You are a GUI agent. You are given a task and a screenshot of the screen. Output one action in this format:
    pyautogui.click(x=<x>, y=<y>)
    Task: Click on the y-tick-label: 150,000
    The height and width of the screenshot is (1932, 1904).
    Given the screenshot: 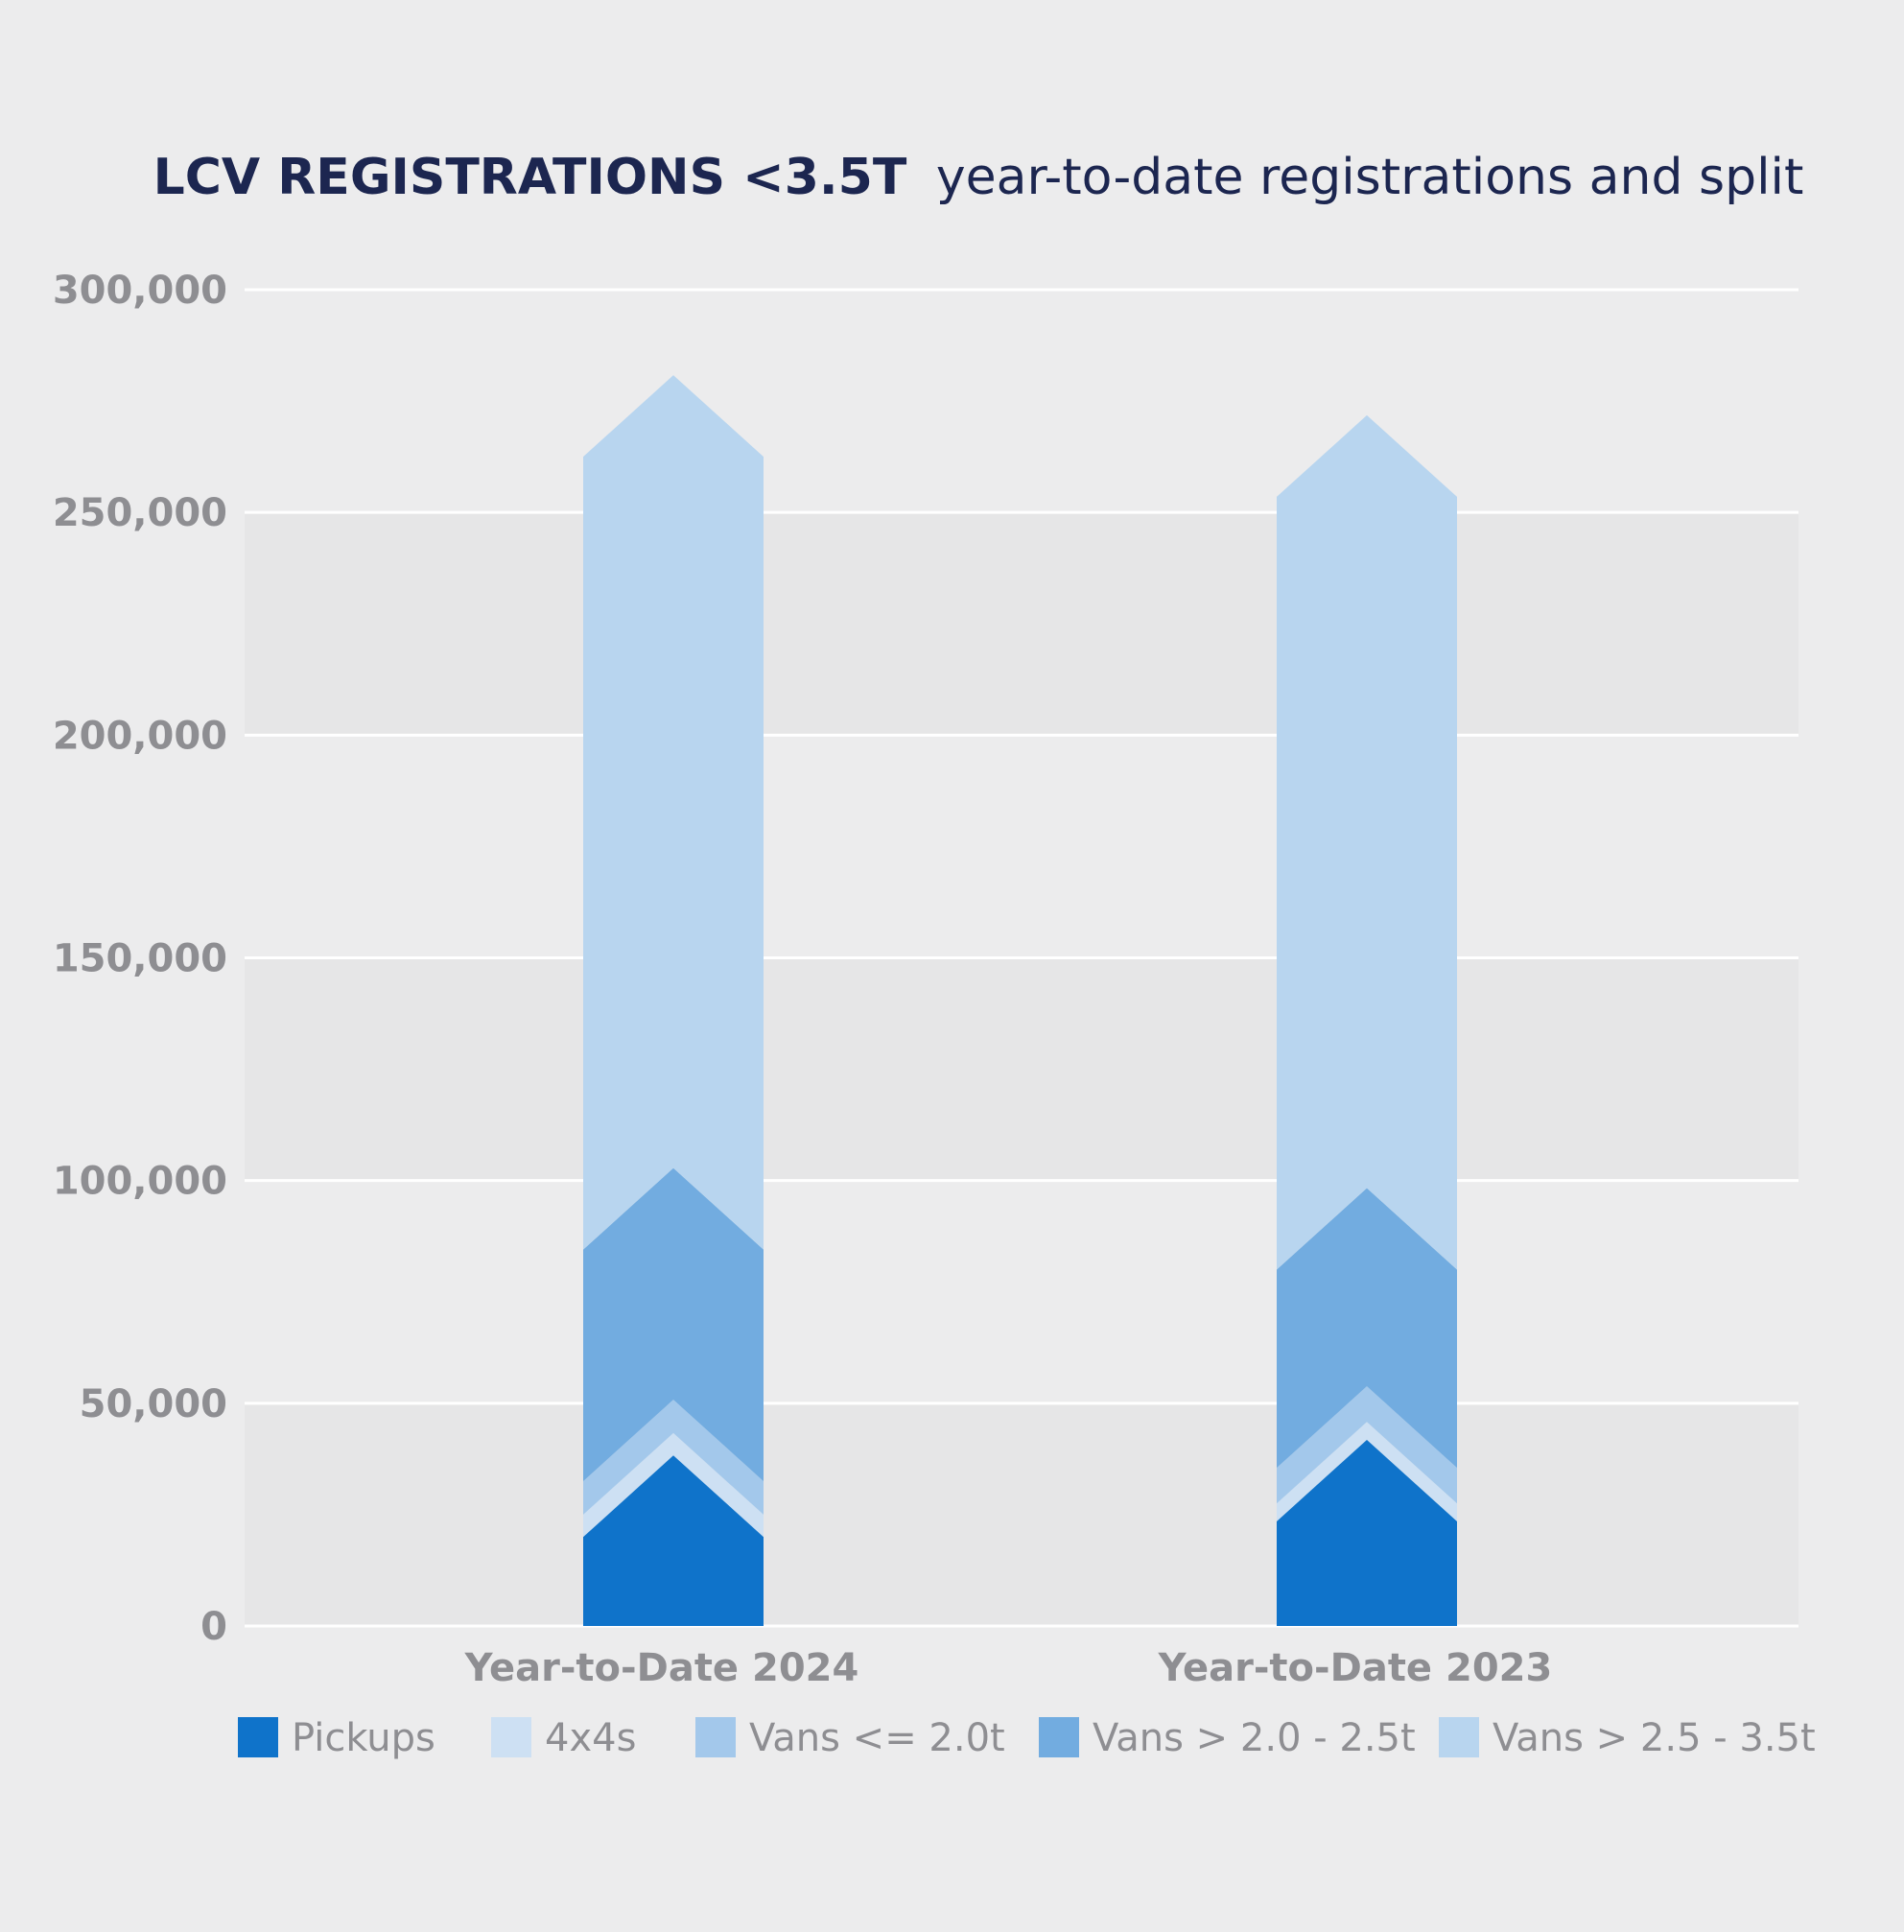 What is the action you would take?
    pyautogui.click(x=140, y=959)
    